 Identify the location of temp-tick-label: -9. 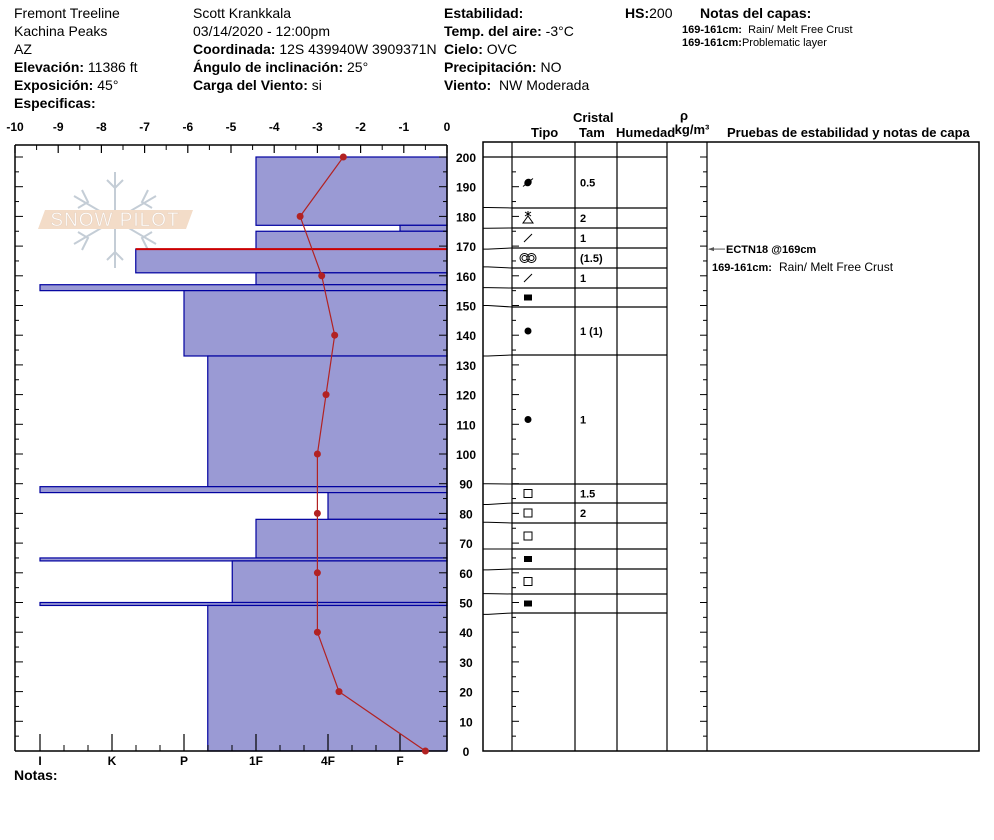
(58, 127).